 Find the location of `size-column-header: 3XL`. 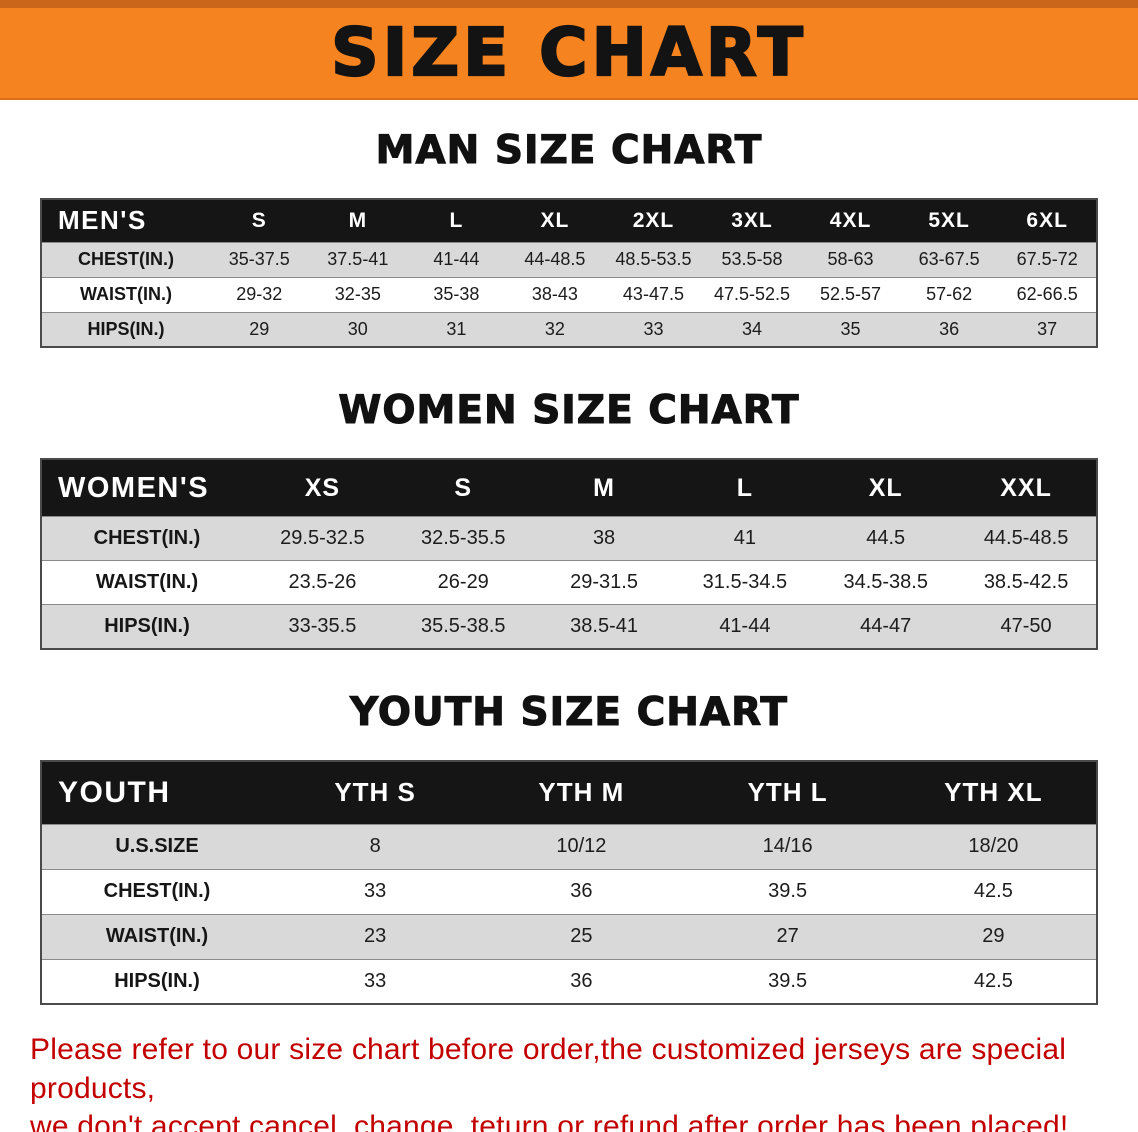

size-column-header: 3XL is located at coordinates (752, 220).